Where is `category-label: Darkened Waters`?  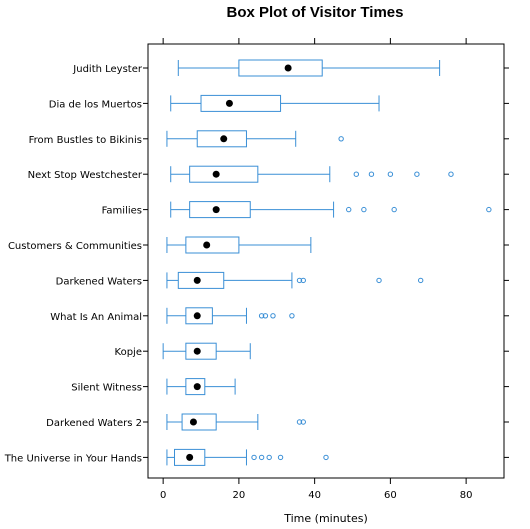 category-label: Darkened Waters is located at coordinates (99, 281).